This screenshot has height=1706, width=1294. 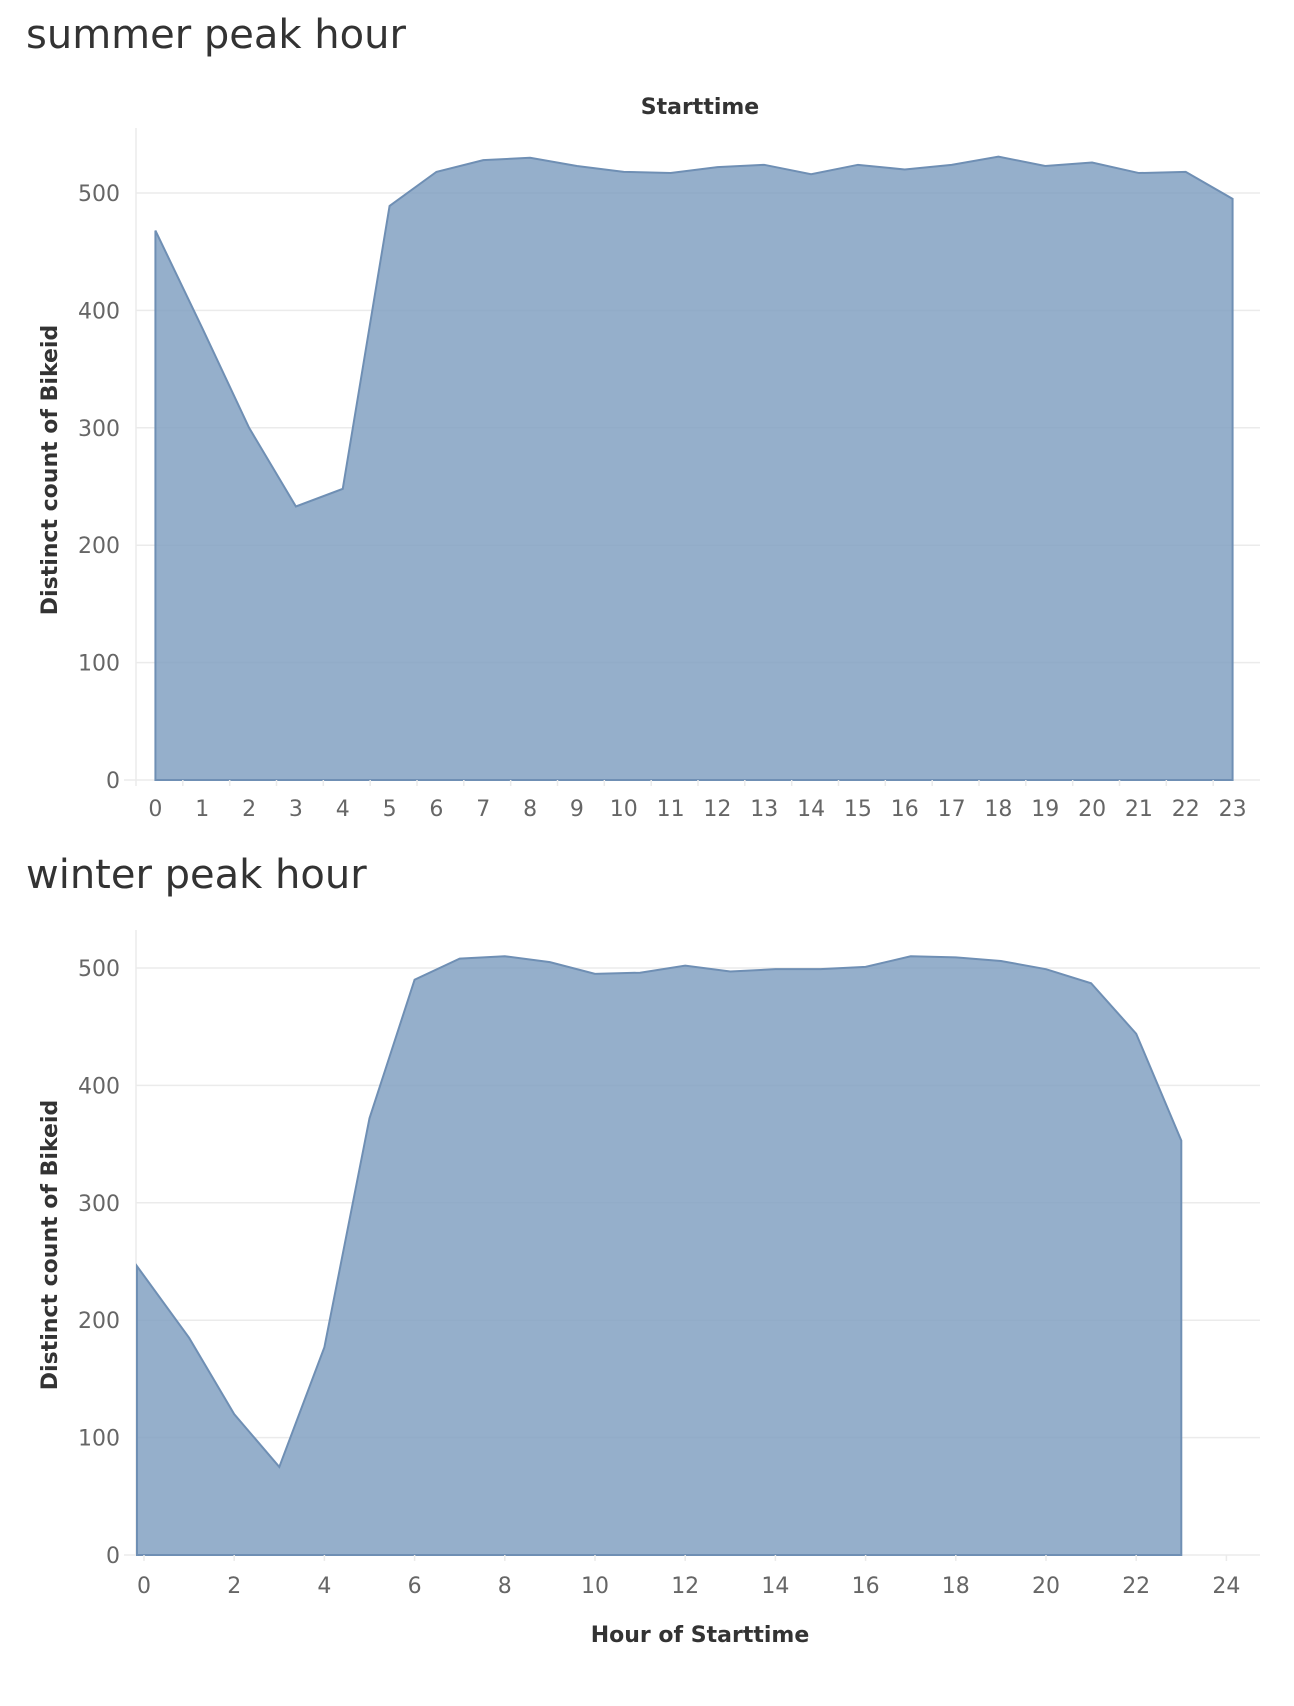 I want to click on winter-x-axis-title: Hour of Starttime, so click(x=700, y=1635).